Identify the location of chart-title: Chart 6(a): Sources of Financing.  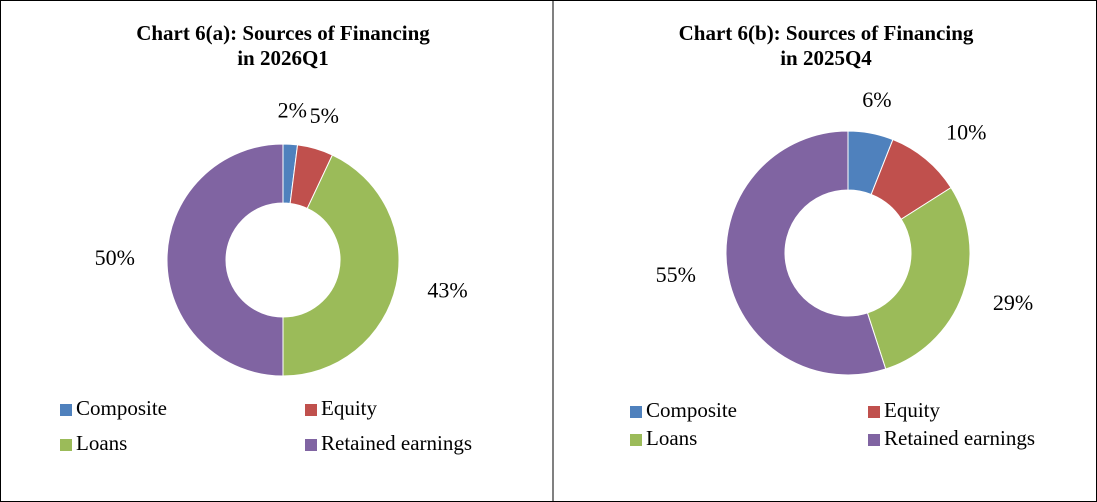
(283, 33).